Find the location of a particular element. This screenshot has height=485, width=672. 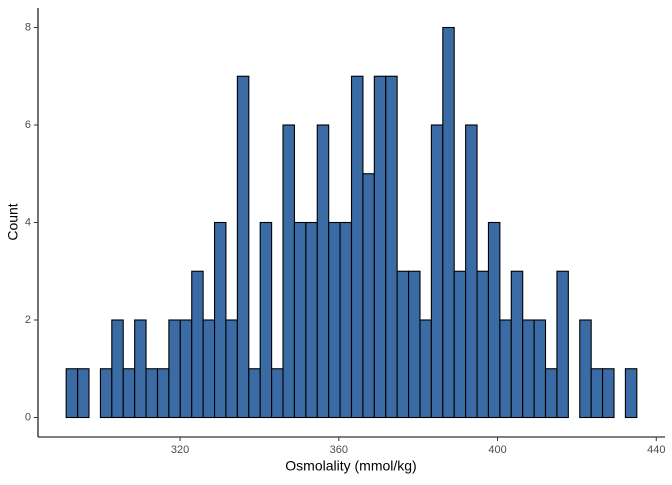

y-tick-label: 0 is located at coordinates (28, 417).